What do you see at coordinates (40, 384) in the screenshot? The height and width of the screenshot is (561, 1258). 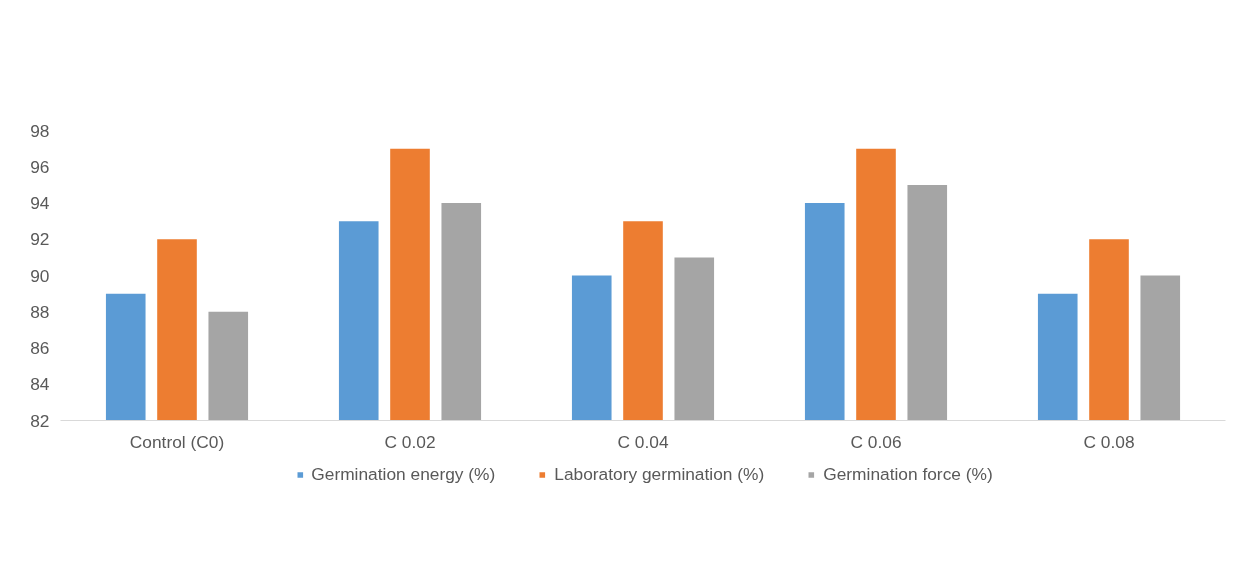 I see `y-tick-label: 84` at bounding box center [40, 384].